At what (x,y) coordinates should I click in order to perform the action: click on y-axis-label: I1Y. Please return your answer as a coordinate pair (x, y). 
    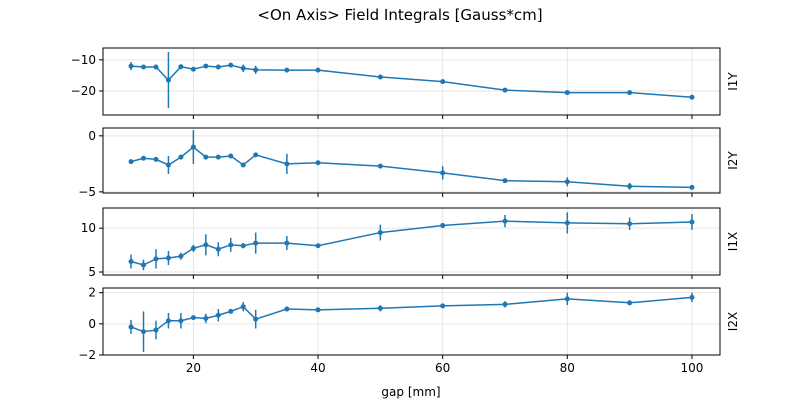
    Looking at the image, I should click on (733, 81).